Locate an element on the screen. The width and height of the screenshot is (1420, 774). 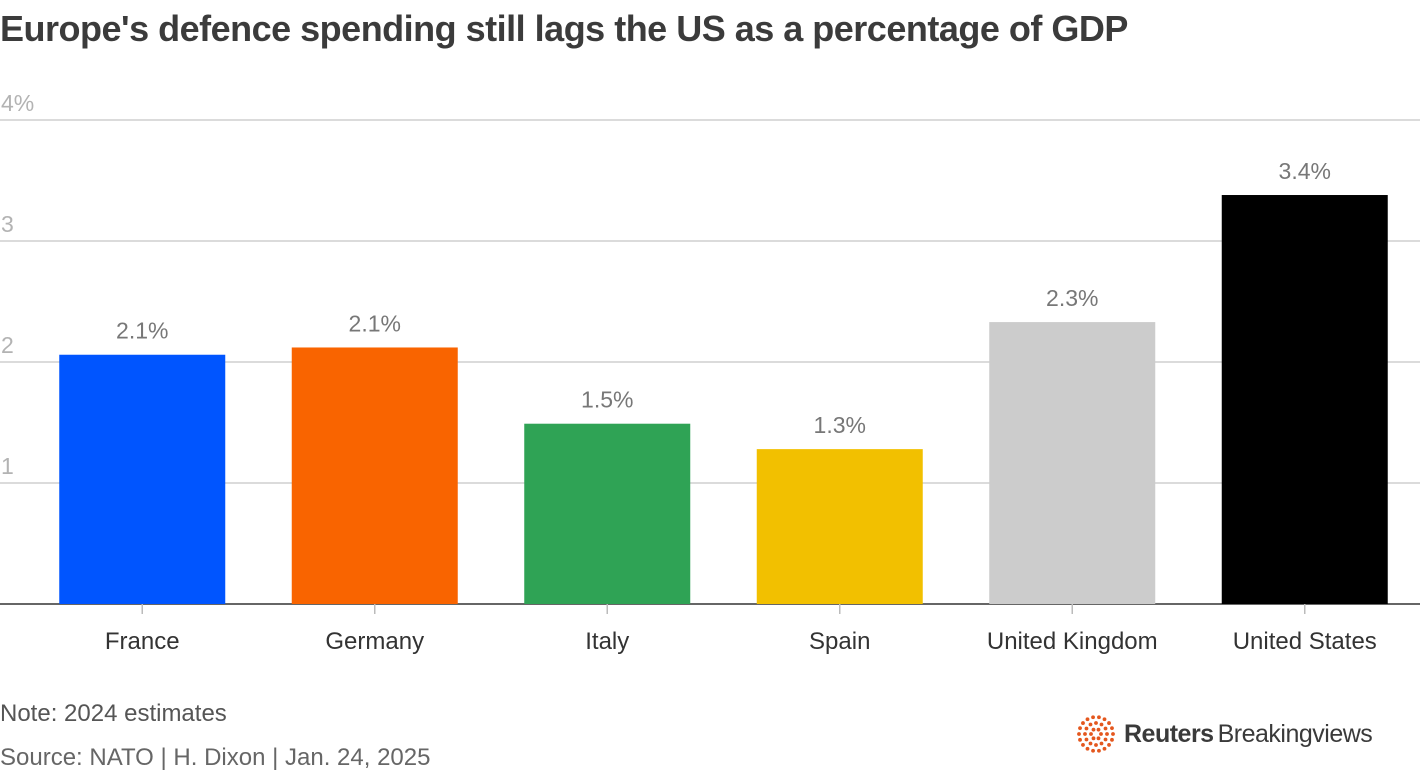
bar-france is located at coordinates (142, 479).